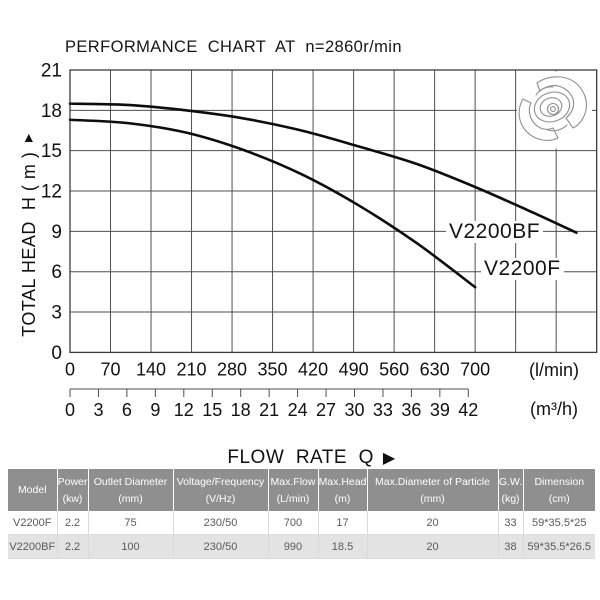  Describe the element at coordinates (56, 353) in the screenshot. I see `y-tick-label: 0` at that location.